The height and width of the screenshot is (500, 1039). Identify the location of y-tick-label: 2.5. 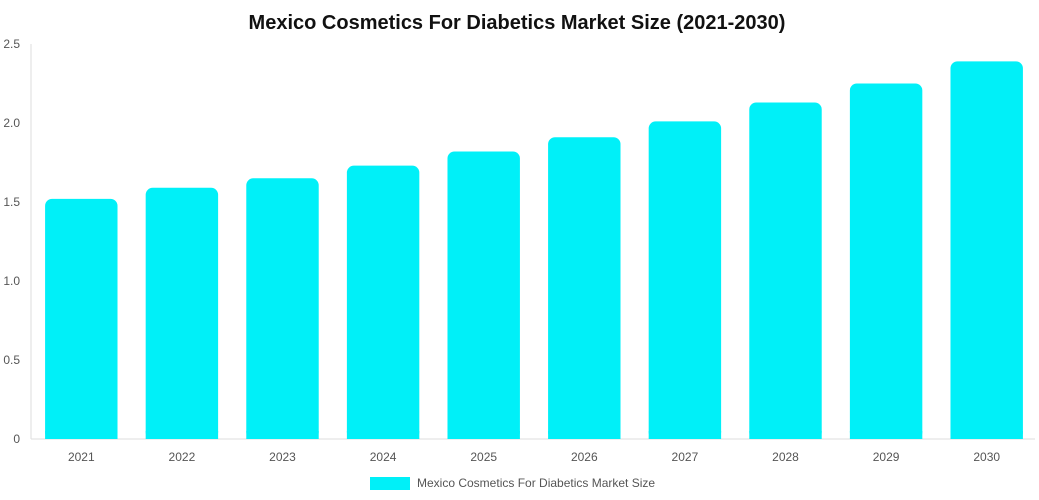
(11, 44).